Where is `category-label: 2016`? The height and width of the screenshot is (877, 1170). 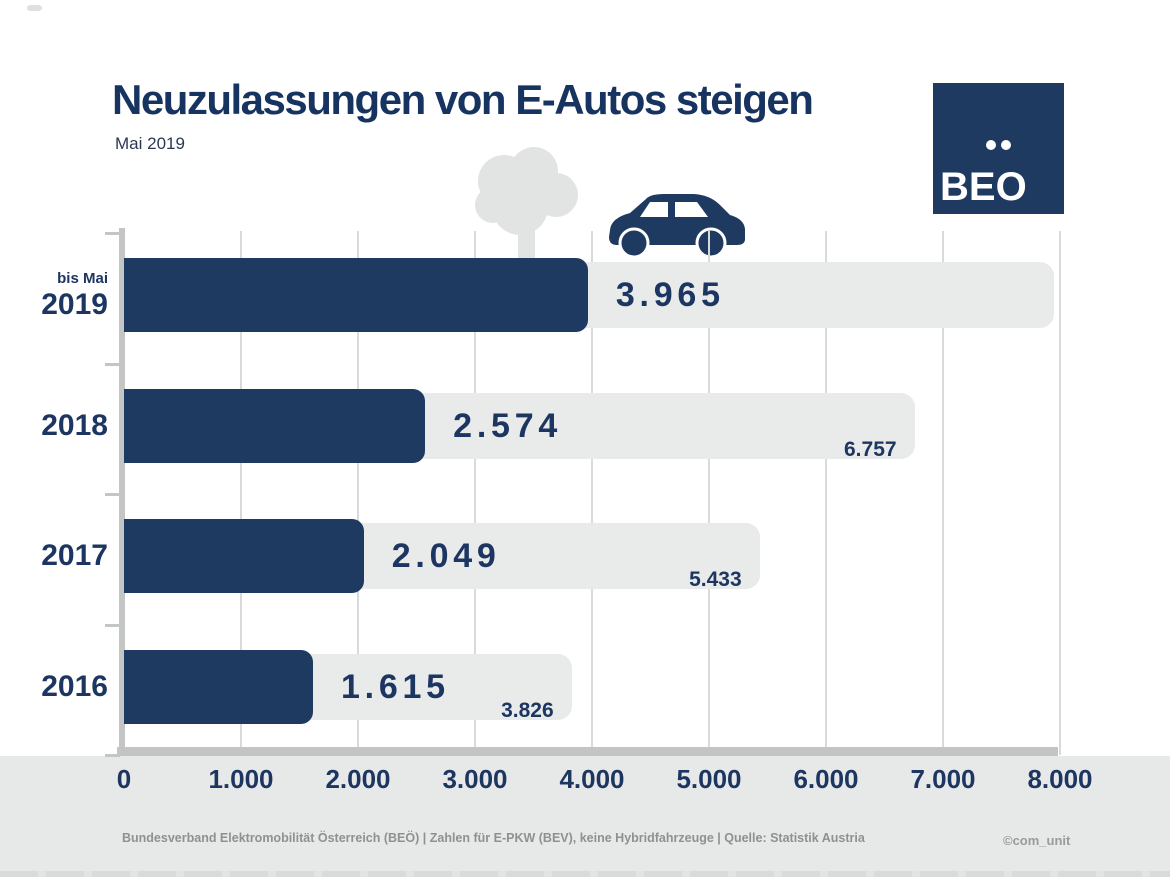
category-label: 2016 is located at coordinates (58, 687).